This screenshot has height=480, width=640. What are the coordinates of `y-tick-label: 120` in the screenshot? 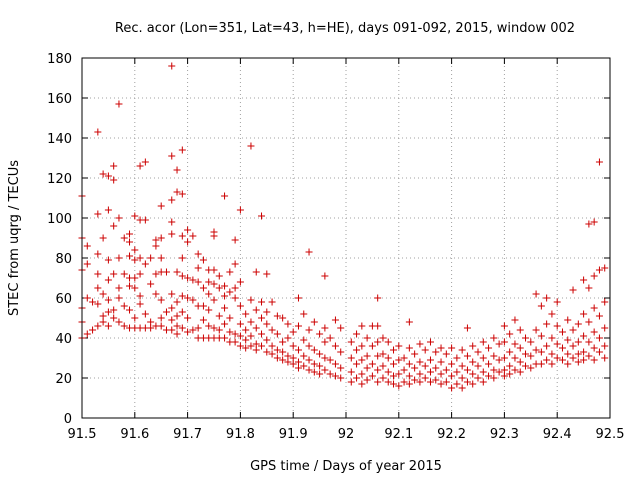 It's located at (59, 179).